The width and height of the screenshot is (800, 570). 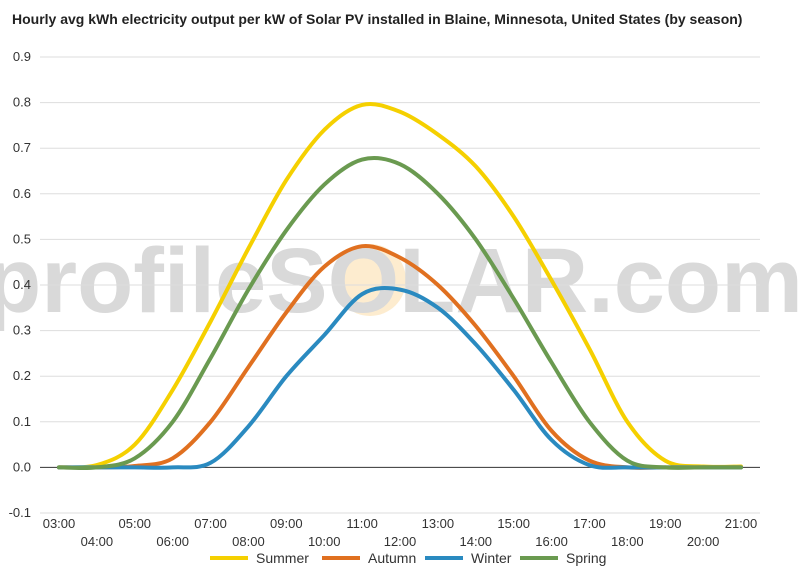 What do you see at coordinates (210, 523) in the screenshot?
I see `x-tick-label: 07:00` at bounding box center [210, 523].